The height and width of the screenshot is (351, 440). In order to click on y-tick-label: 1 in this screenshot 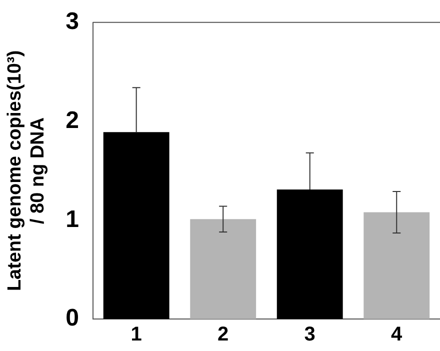, I will do `click(72, 219)`.